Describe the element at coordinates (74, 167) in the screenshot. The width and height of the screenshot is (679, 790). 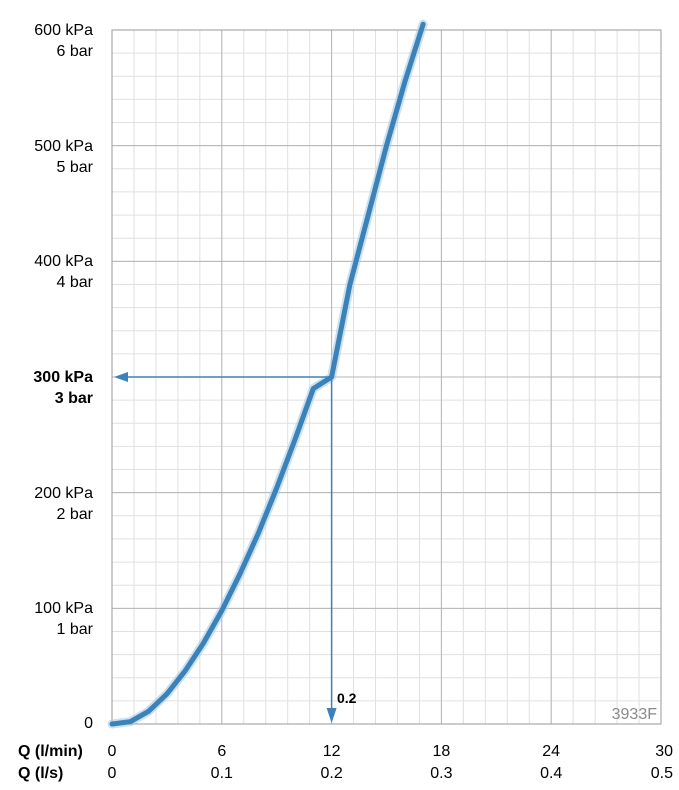
I see `y-tick-bar: 5 bar` at that location.